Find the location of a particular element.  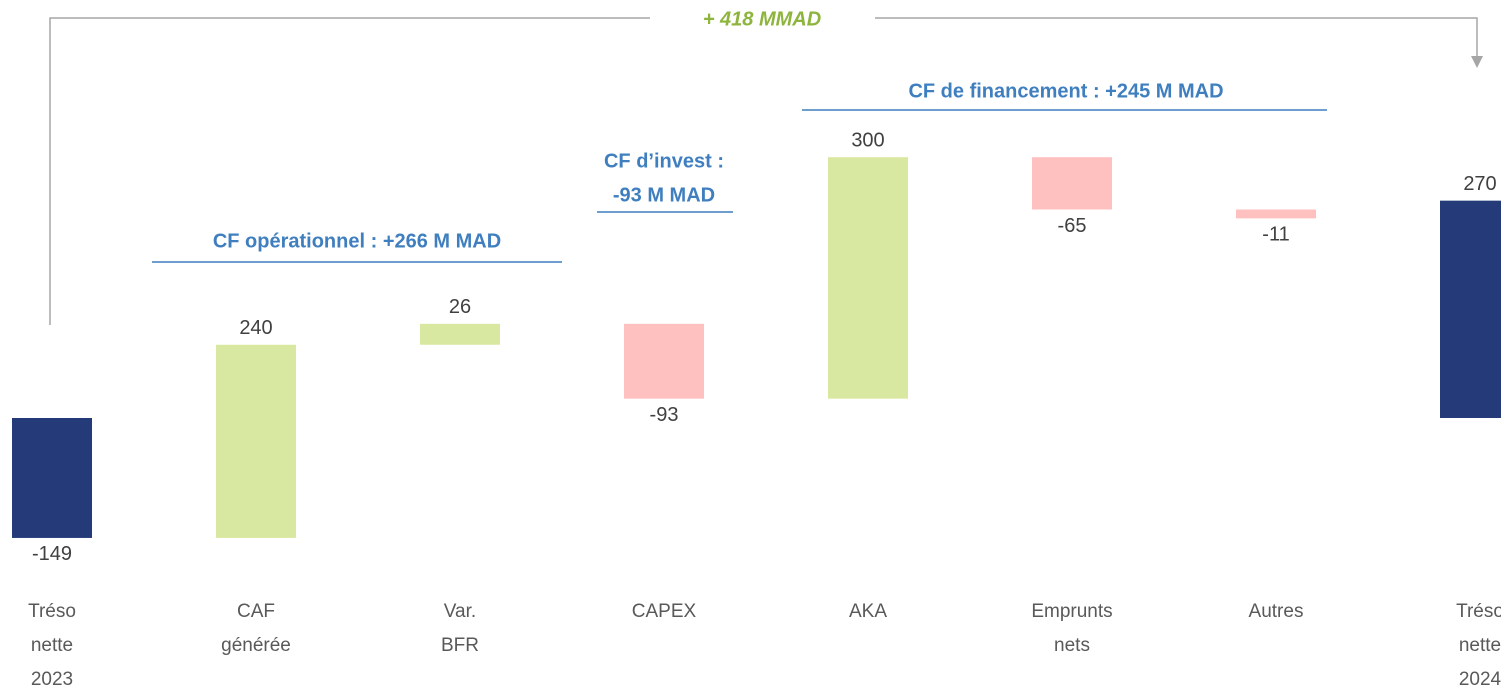

annotation: -93 M MAD is located at coordinates (664, 195).